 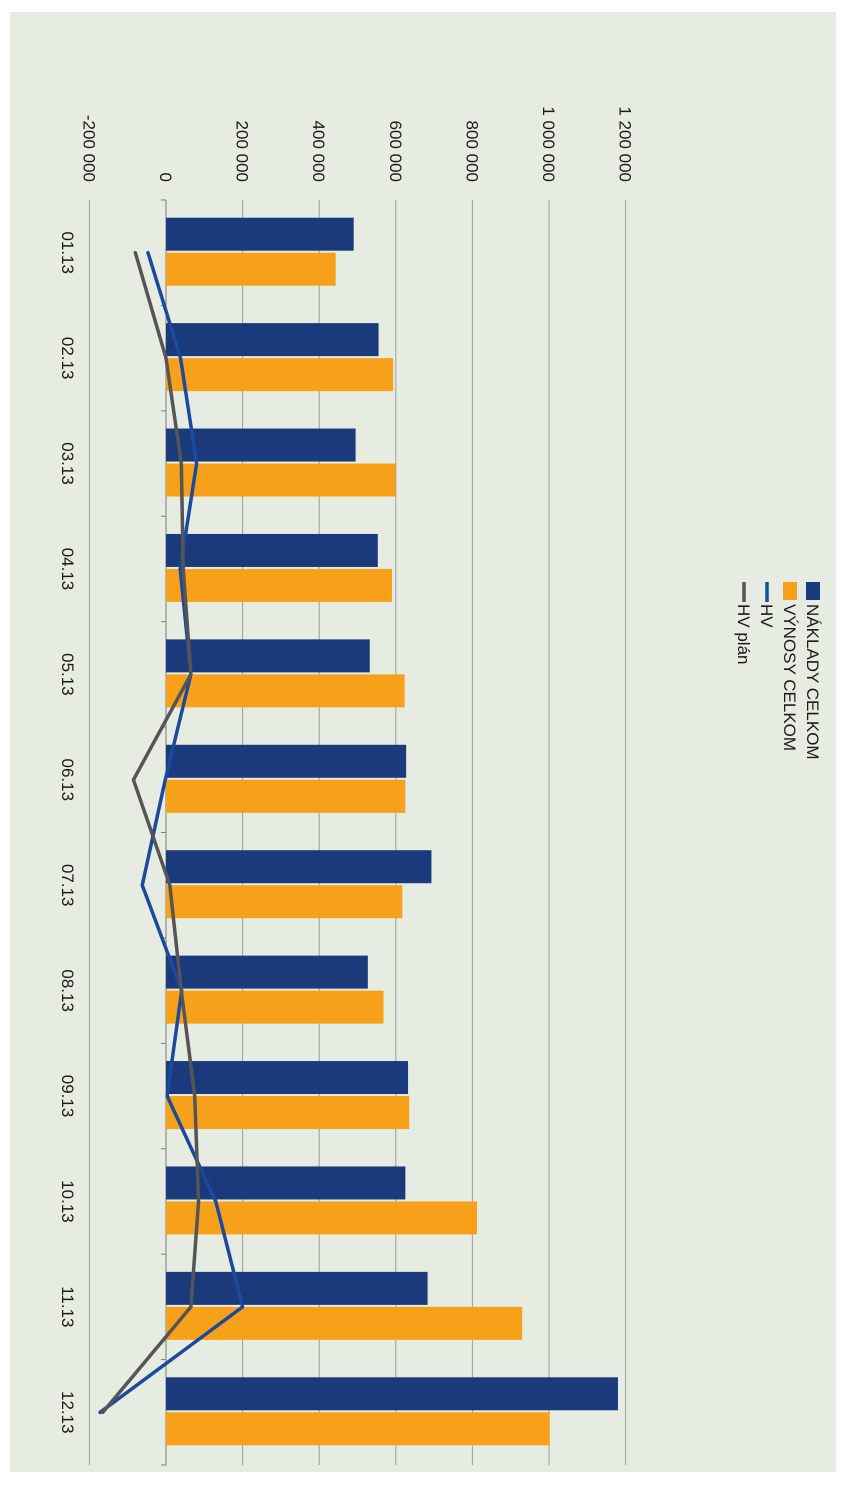 What do you see at coordinates (67, 885) in the screenshot?
I see `x-tick-label: 07.13` at bounding box center [67, 885].